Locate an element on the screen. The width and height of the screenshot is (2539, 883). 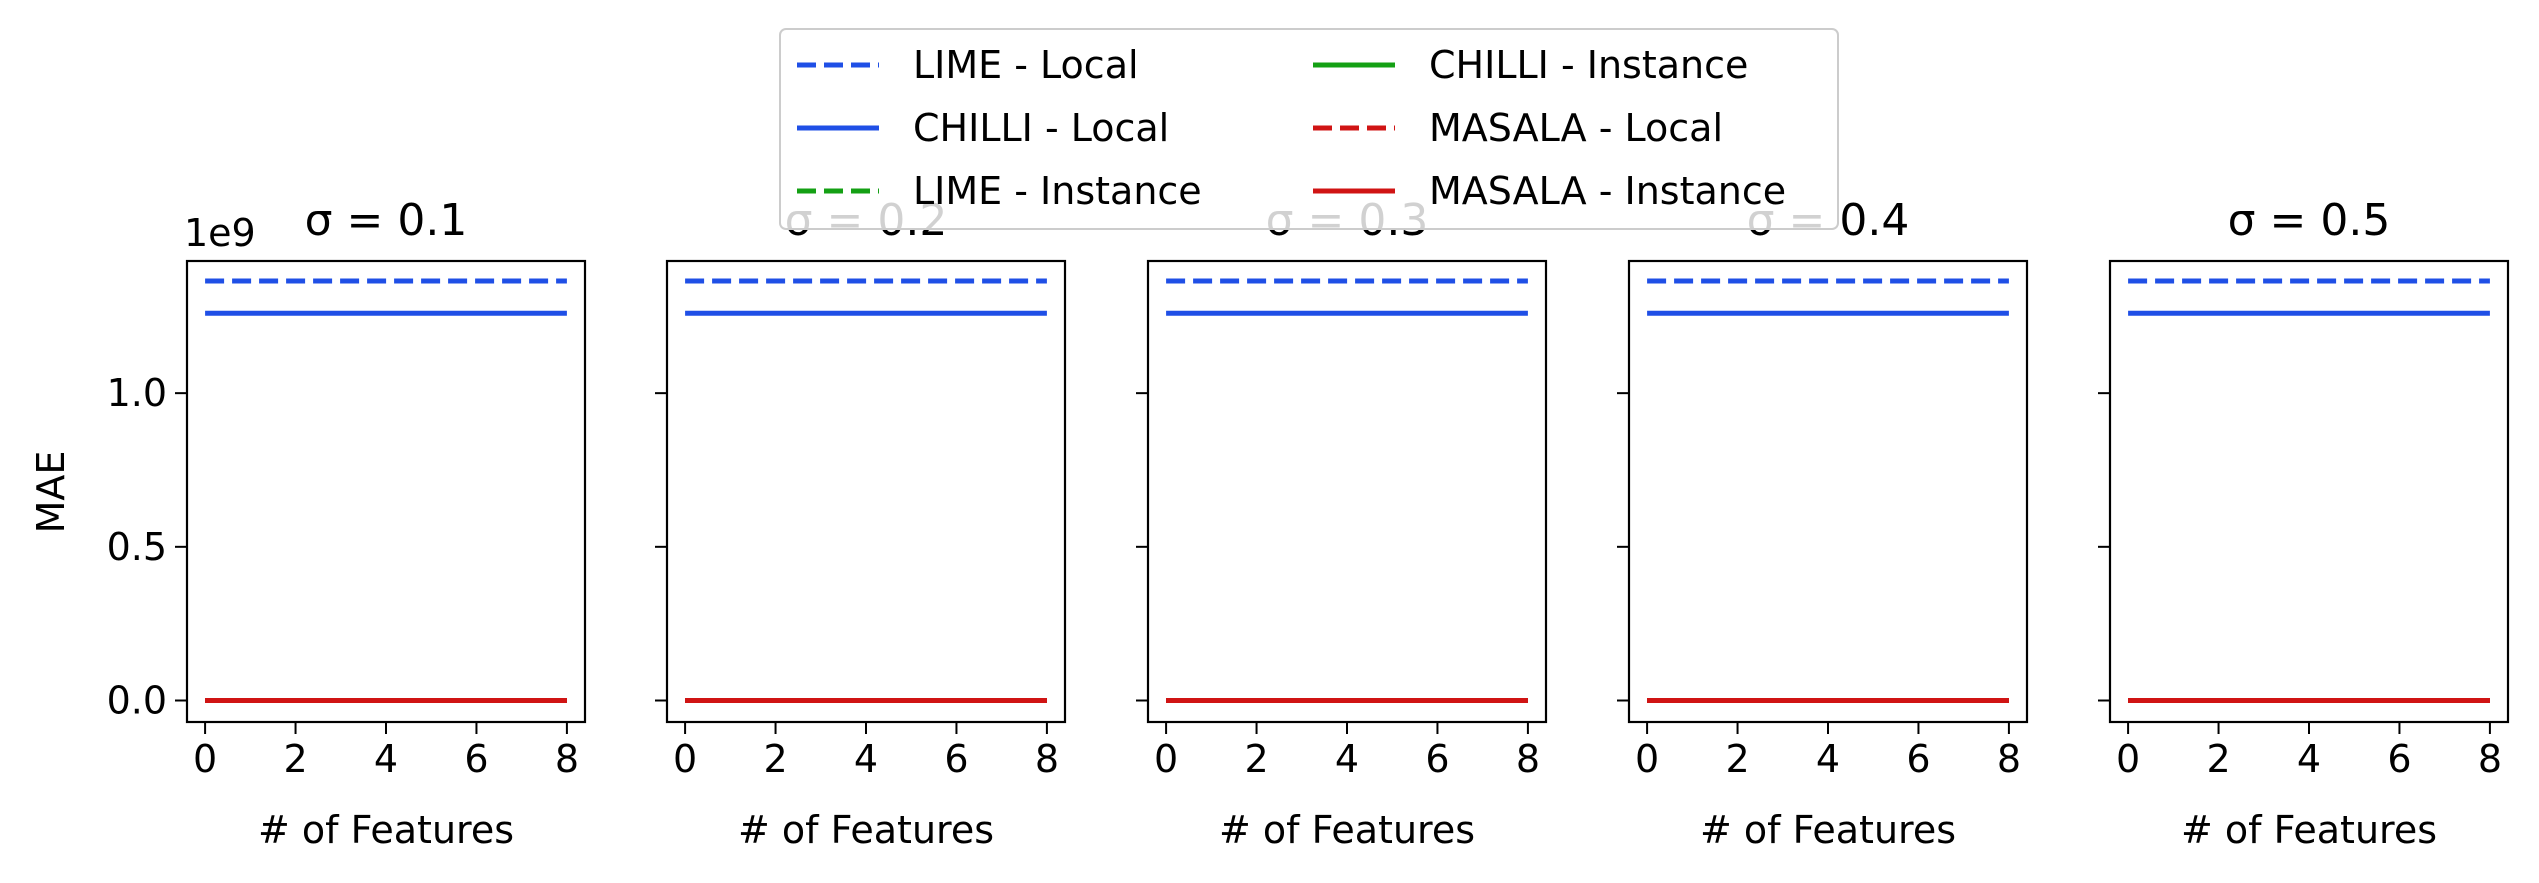
legend-box is located at coordinates (1309, 129).